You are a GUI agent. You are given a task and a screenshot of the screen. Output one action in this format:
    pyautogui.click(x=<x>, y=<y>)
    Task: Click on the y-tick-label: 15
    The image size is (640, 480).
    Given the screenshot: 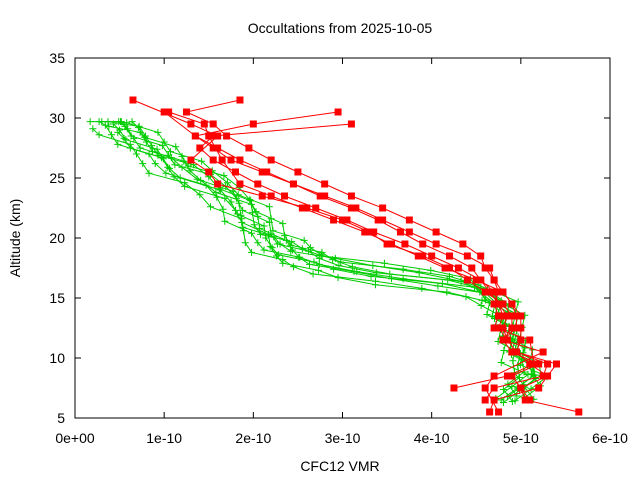 What is the action you would take?
    pyautogui.click(x=57, y=298)
    